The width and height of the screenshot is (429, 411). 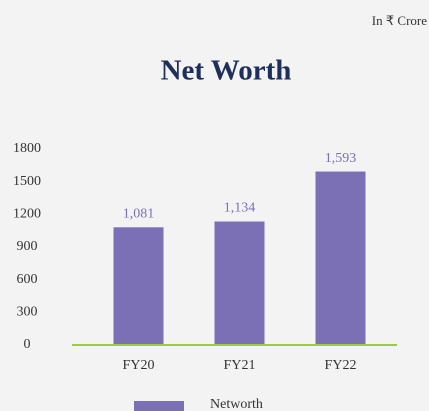 I want to click on y-tick-label: 900, so click(x=27, y=246).